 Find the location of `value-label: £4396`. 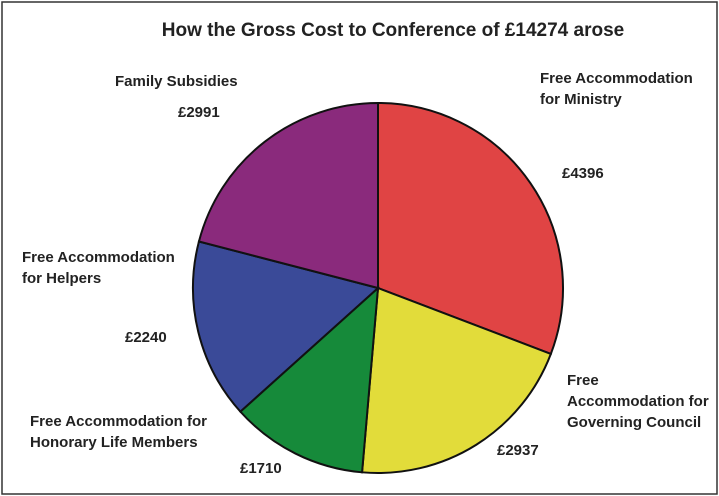

value-label: £4396 is located at coordinates (583, 173).